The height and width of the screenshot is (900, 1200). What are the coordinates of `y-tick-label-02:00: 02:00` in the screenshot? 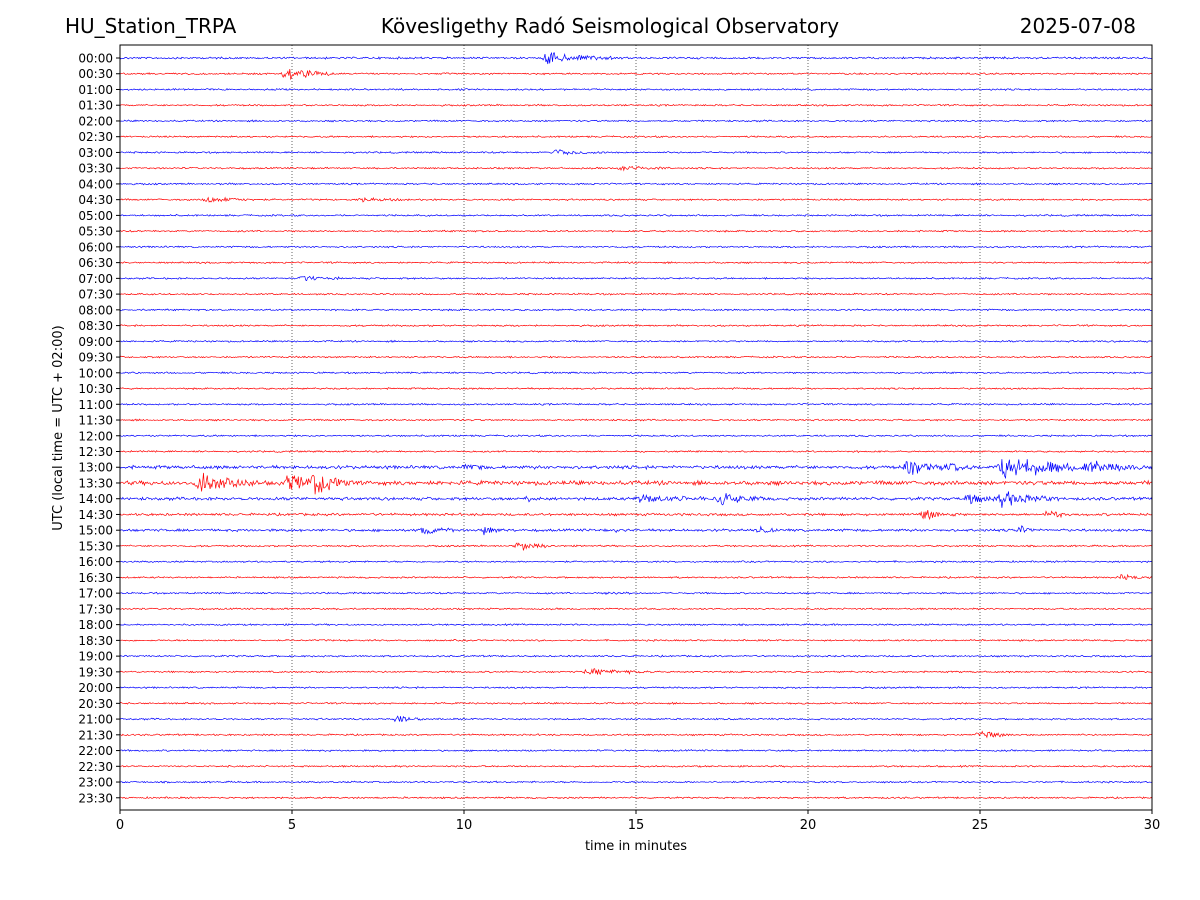 It's located at (95, 121).